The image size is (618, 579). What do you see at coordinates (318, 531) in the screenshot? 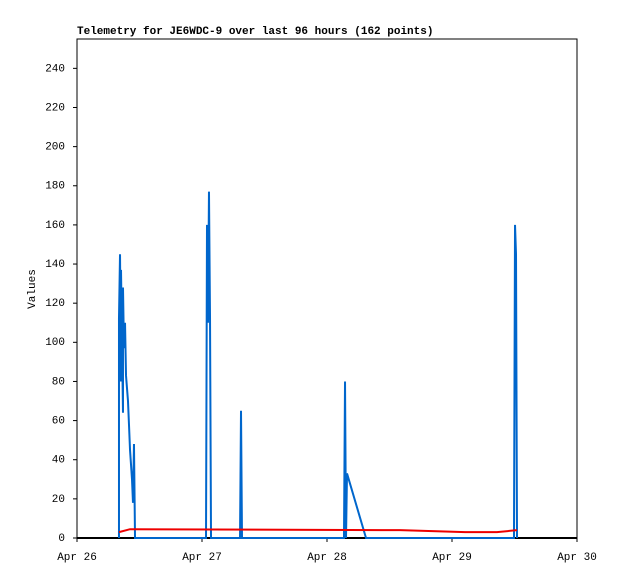
I see `series-line` at bounding box center [318, 531].